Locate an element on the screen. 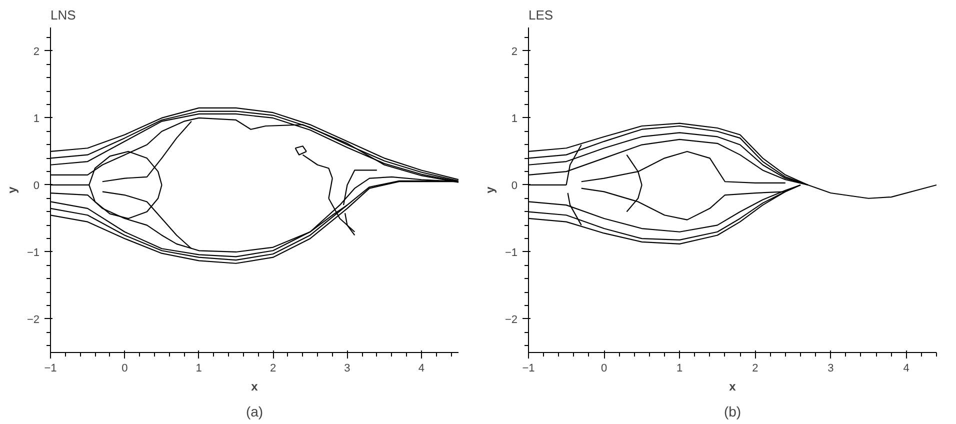 The height and width of the screenshot is (424, 956). text: (a) is located at coordinates (255, 412).